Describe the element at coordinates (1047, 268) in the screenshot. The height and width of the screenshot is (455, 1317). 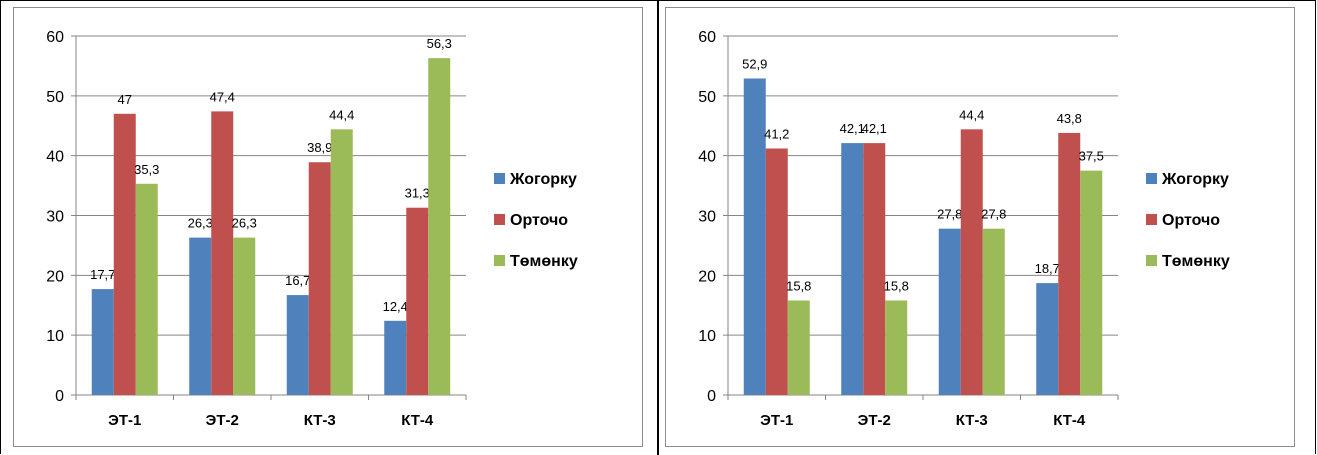
I see `data-label: 18,7` at that location.